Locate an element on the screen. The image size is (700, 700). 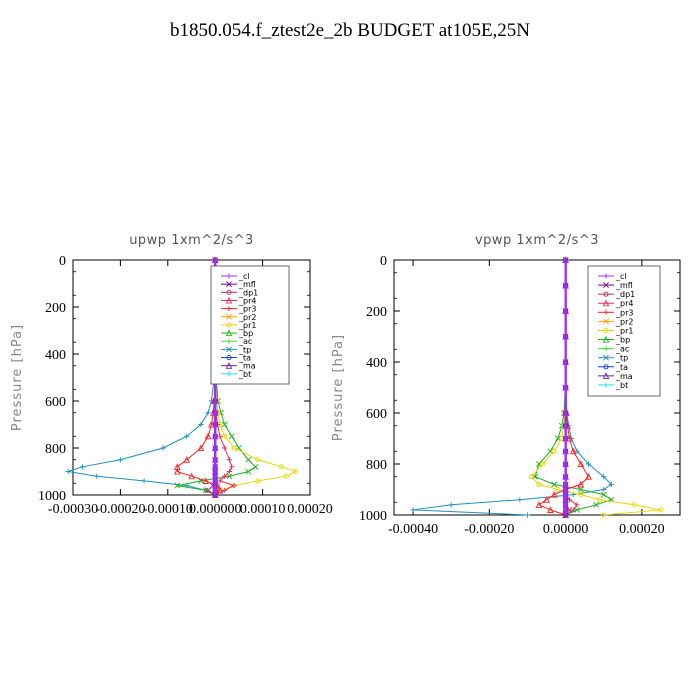
y-tick-label: 800 is located at coordinates (55, 449).